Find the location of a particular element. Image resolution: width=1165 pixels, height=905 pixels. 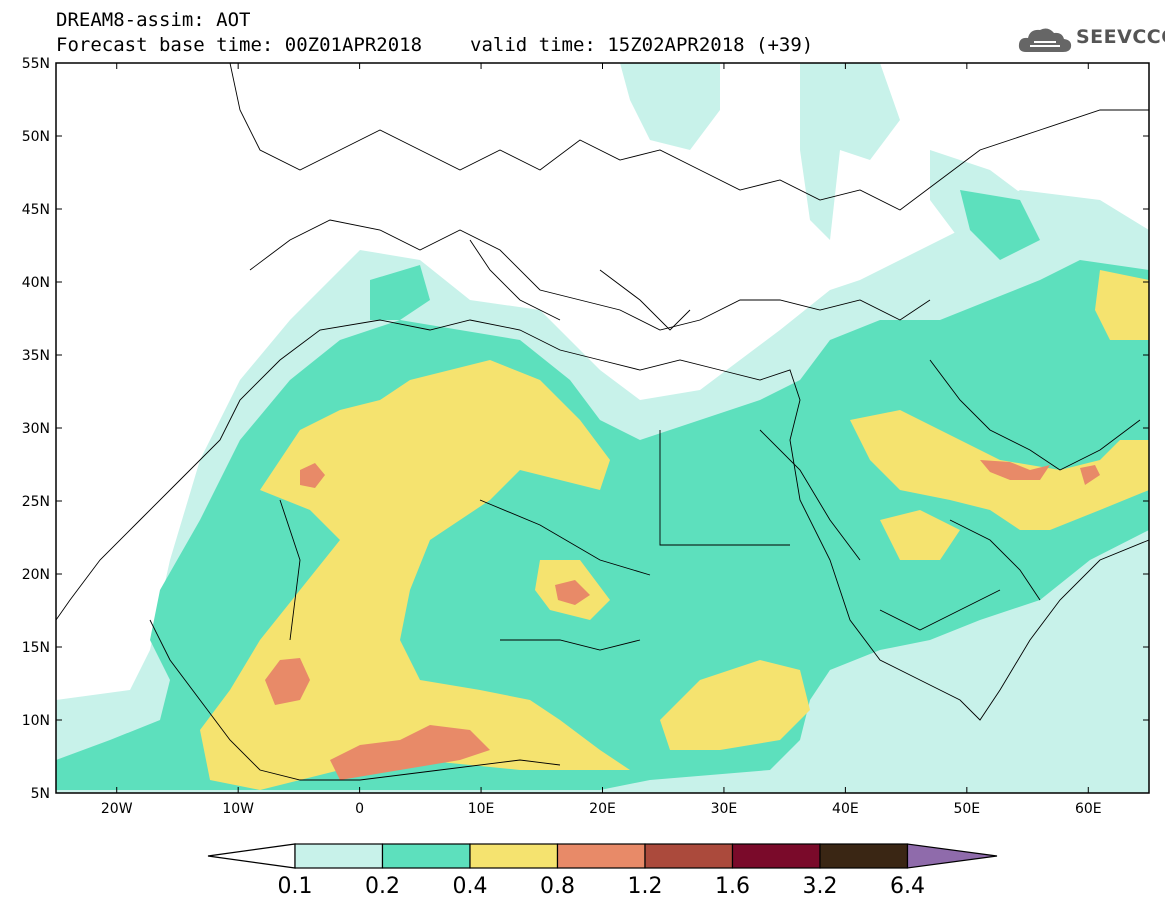

lat-label: 15N is located at coordinates (36, 648).